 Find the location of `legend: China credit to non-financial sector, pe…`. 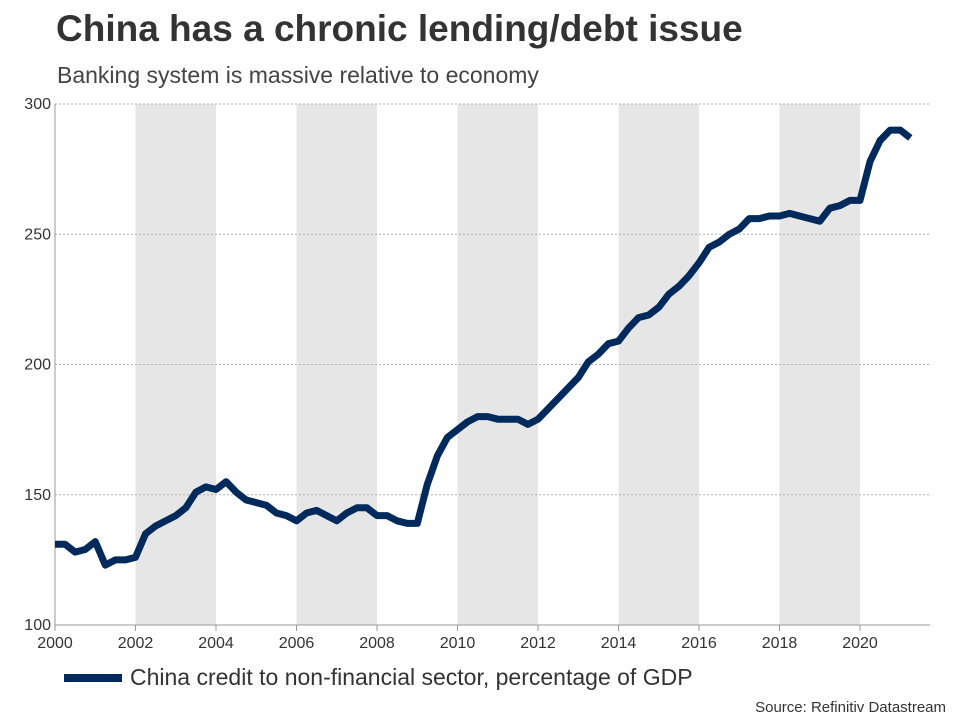

legend: China credit to non-financial sector, pe… is located at coordinates (378, 677).